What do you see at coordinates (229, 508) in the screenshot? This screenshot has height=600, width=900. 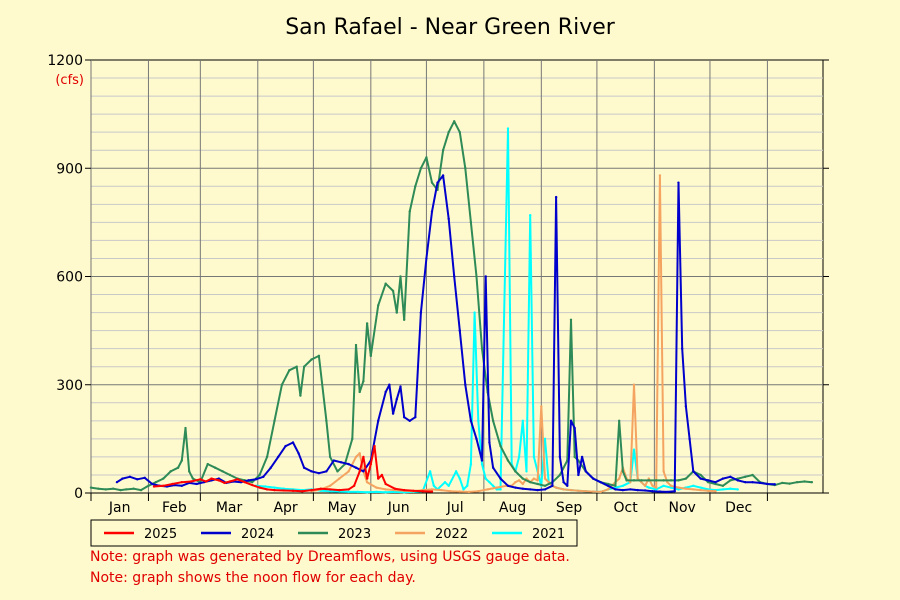 I see `x-tick-label: Mar` at bounding box center [229, 508].